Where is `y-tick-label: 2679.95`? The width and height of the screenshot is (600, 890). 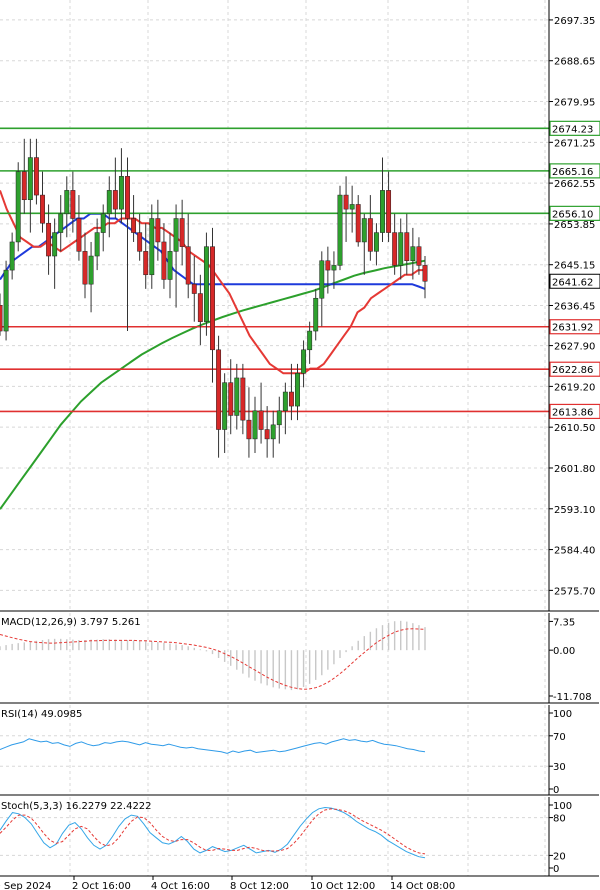
y-tick-label: 2679.95 is located at coordinates (574, 103).